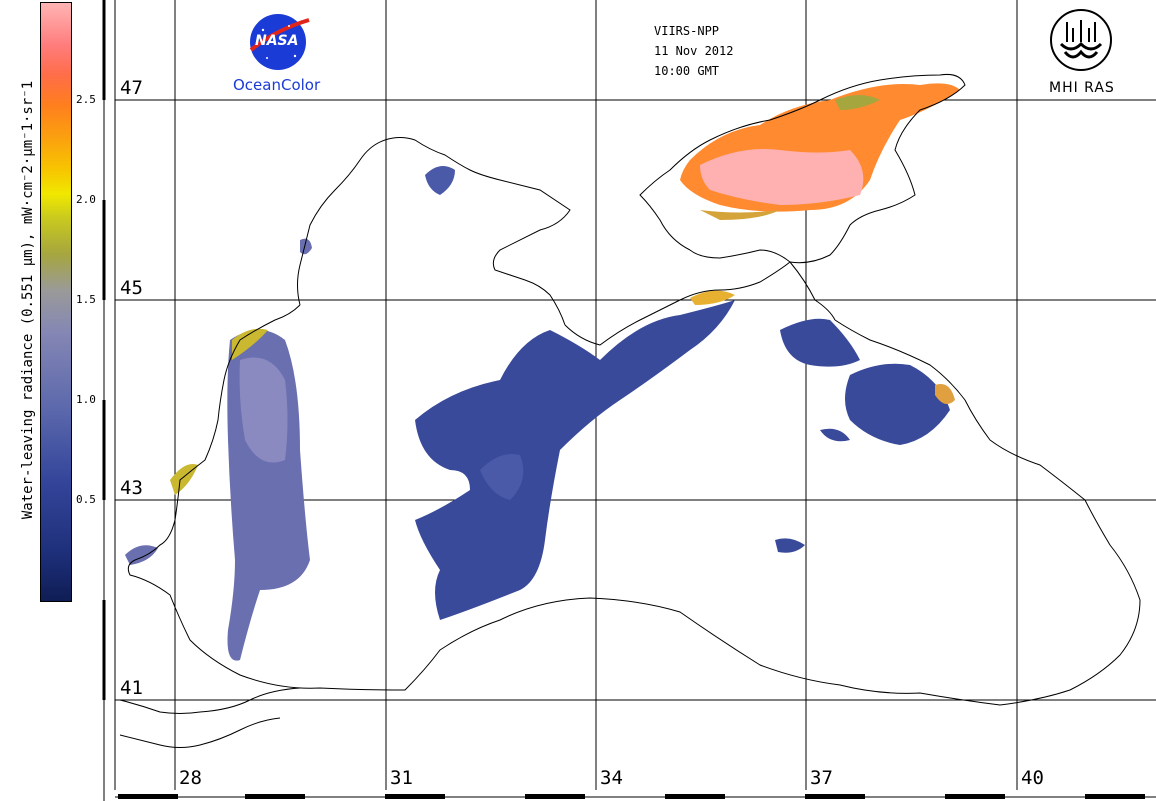 This screenshot has width=1156, height=801. Describe the element at coordinates (131, 88) in the screenshot. I see `lat-label-47: 47` at that location.